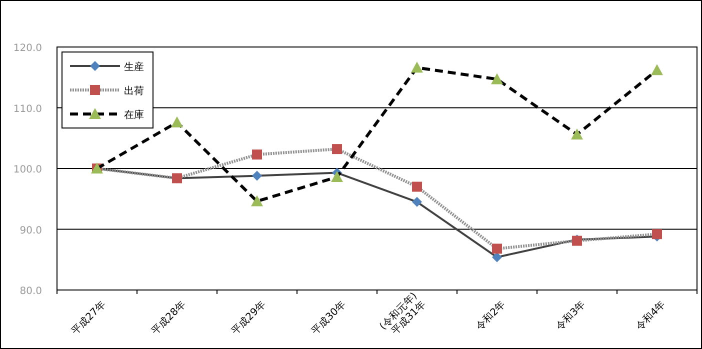 The image size is (702, 349). What do you see at coordinates (88, 318) in the screenshot?
I see `x-tick-label: 平成27年` at bounding box center [88, 318].